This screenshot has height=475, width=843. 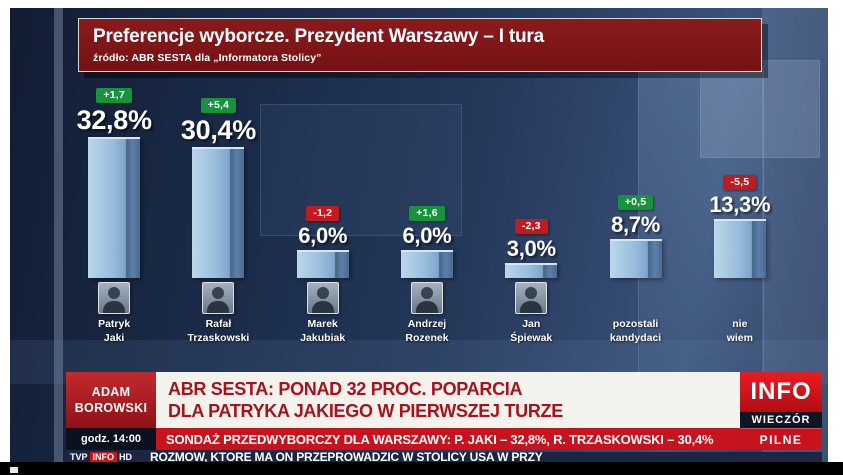 I want to click on percentage-label: 3,0%, so click(x=531, y=248).